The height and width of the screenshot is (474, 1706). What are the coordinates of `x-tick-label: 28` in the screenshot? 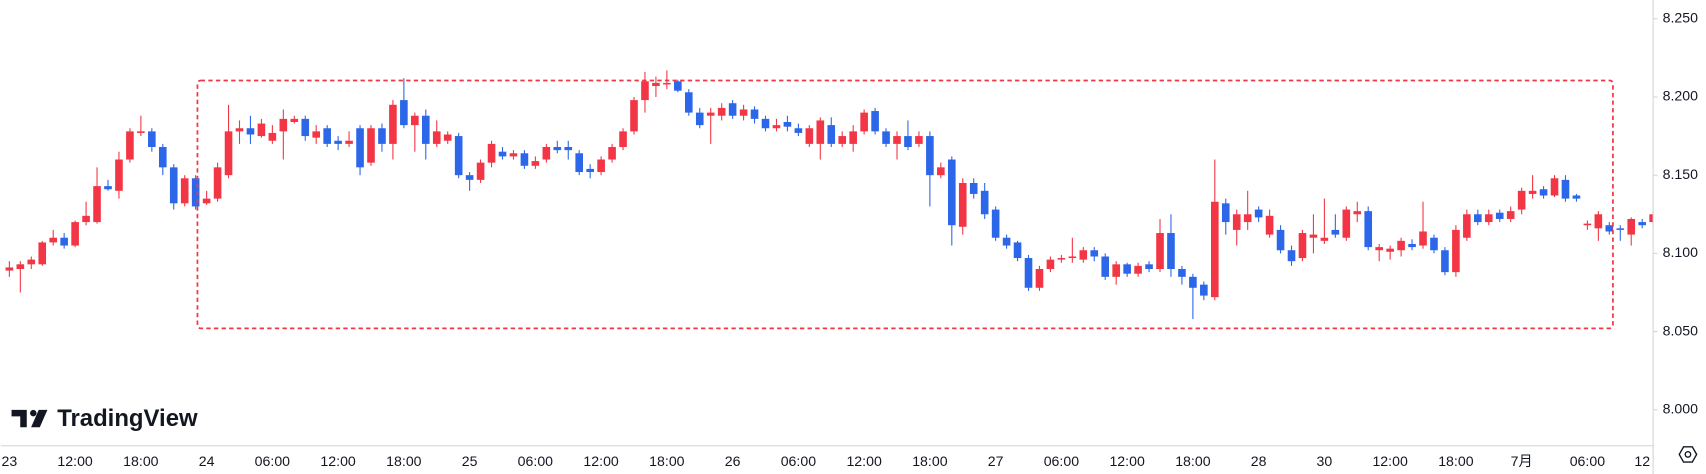 It's located at (1259, 461).